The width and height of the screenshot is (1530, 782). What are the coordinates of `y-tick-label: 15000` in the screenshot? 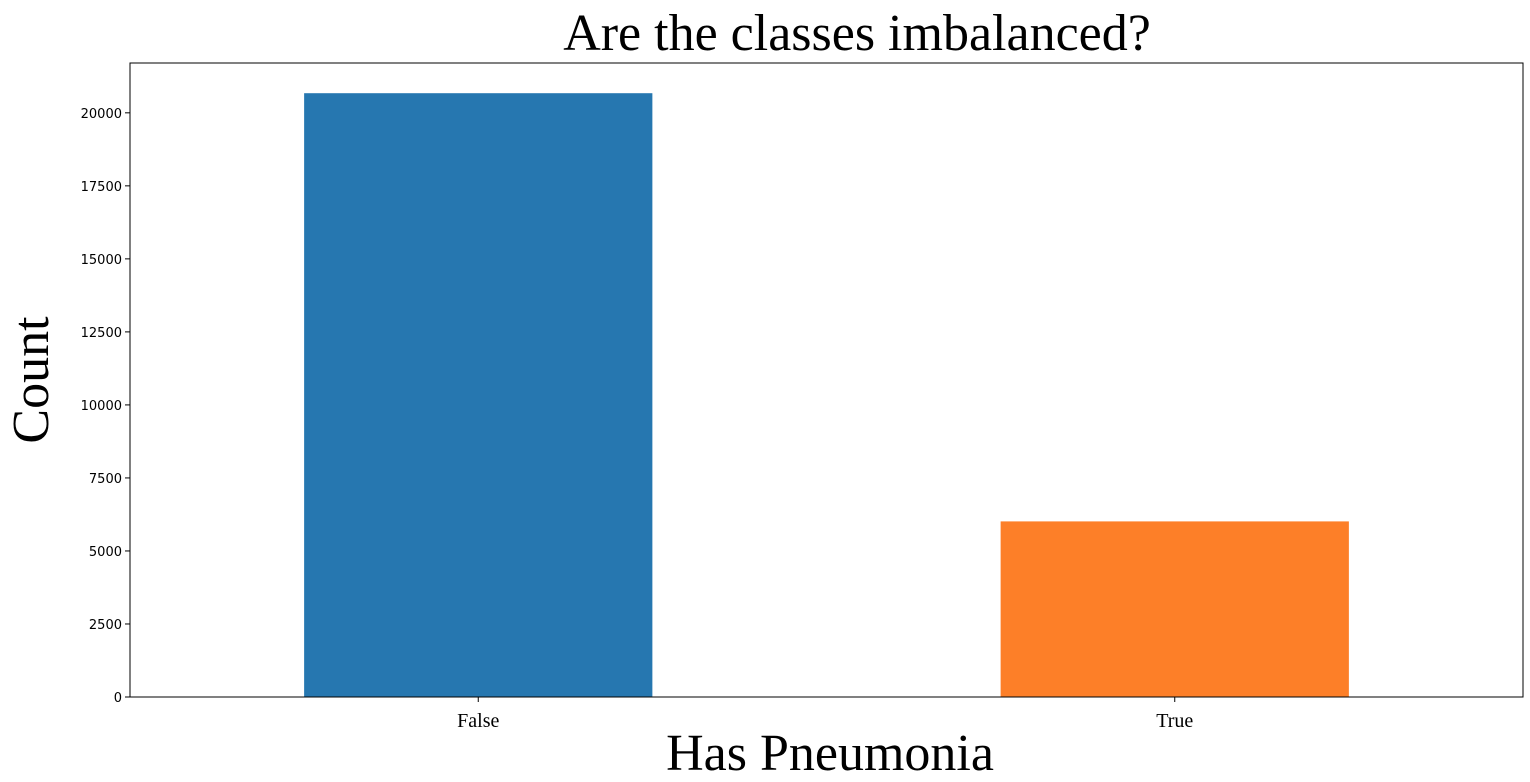 It's located at (101, 260).